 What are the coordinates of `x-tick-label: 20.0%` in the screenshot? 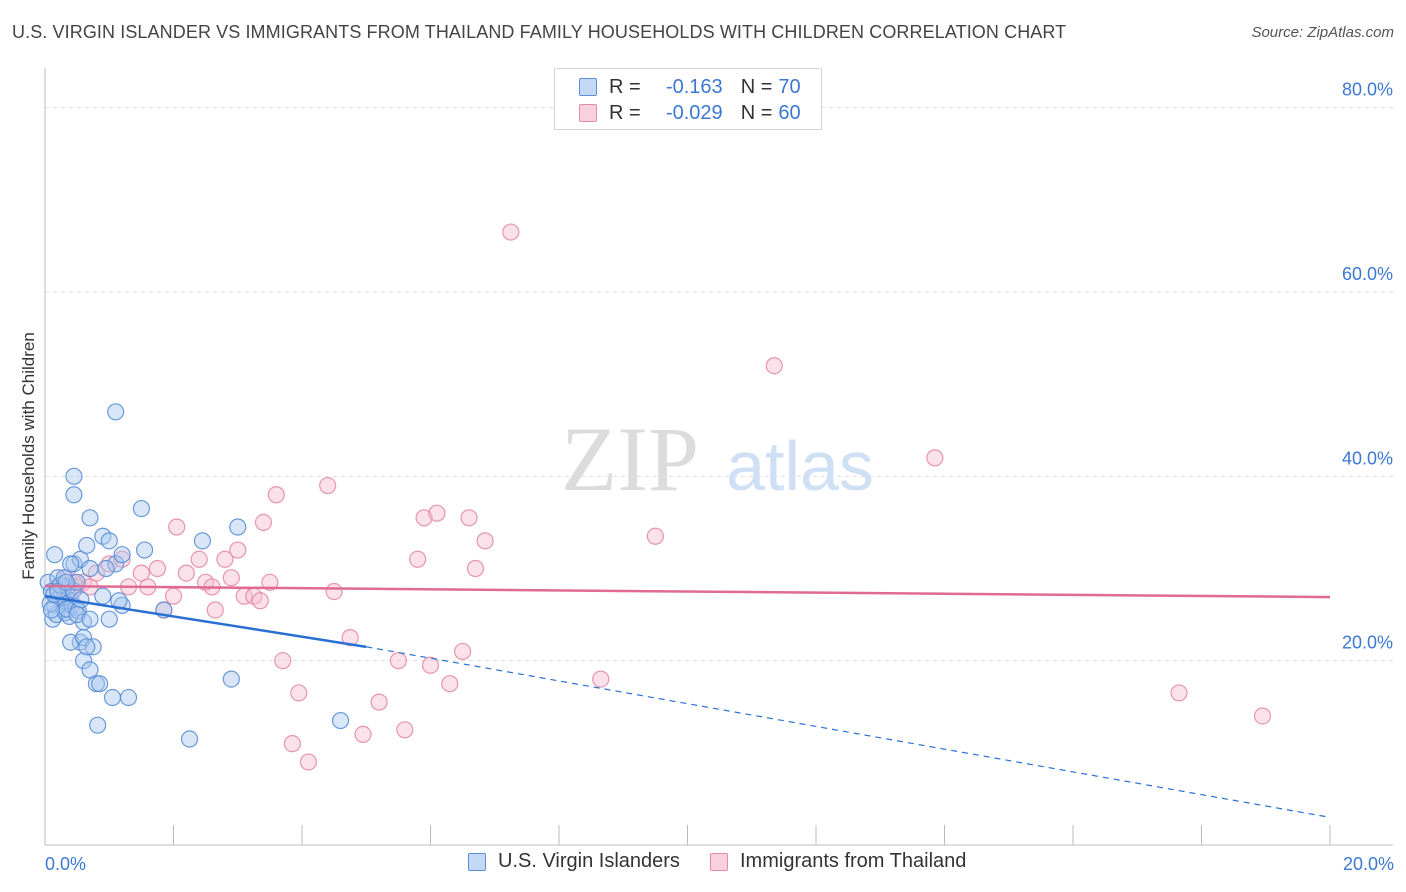 It's located at (1368, 864).